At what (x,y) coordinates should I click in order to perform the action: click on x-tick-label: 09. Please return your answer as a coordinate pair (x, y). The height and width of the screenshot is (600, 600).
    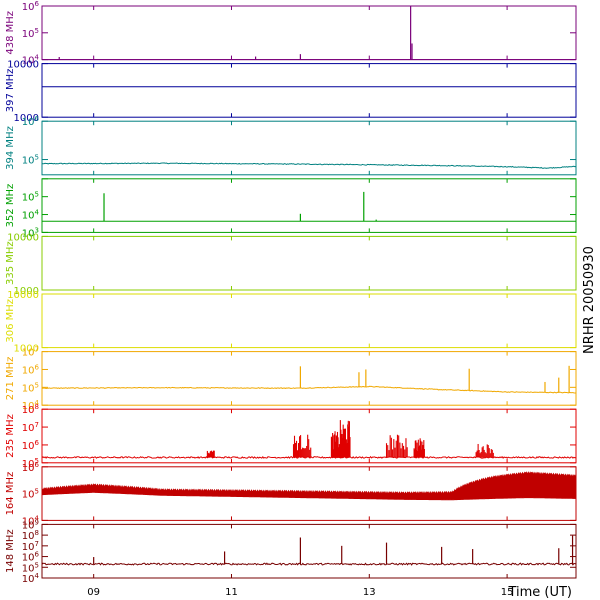
    Looking at the image, I should click on (93, 592).